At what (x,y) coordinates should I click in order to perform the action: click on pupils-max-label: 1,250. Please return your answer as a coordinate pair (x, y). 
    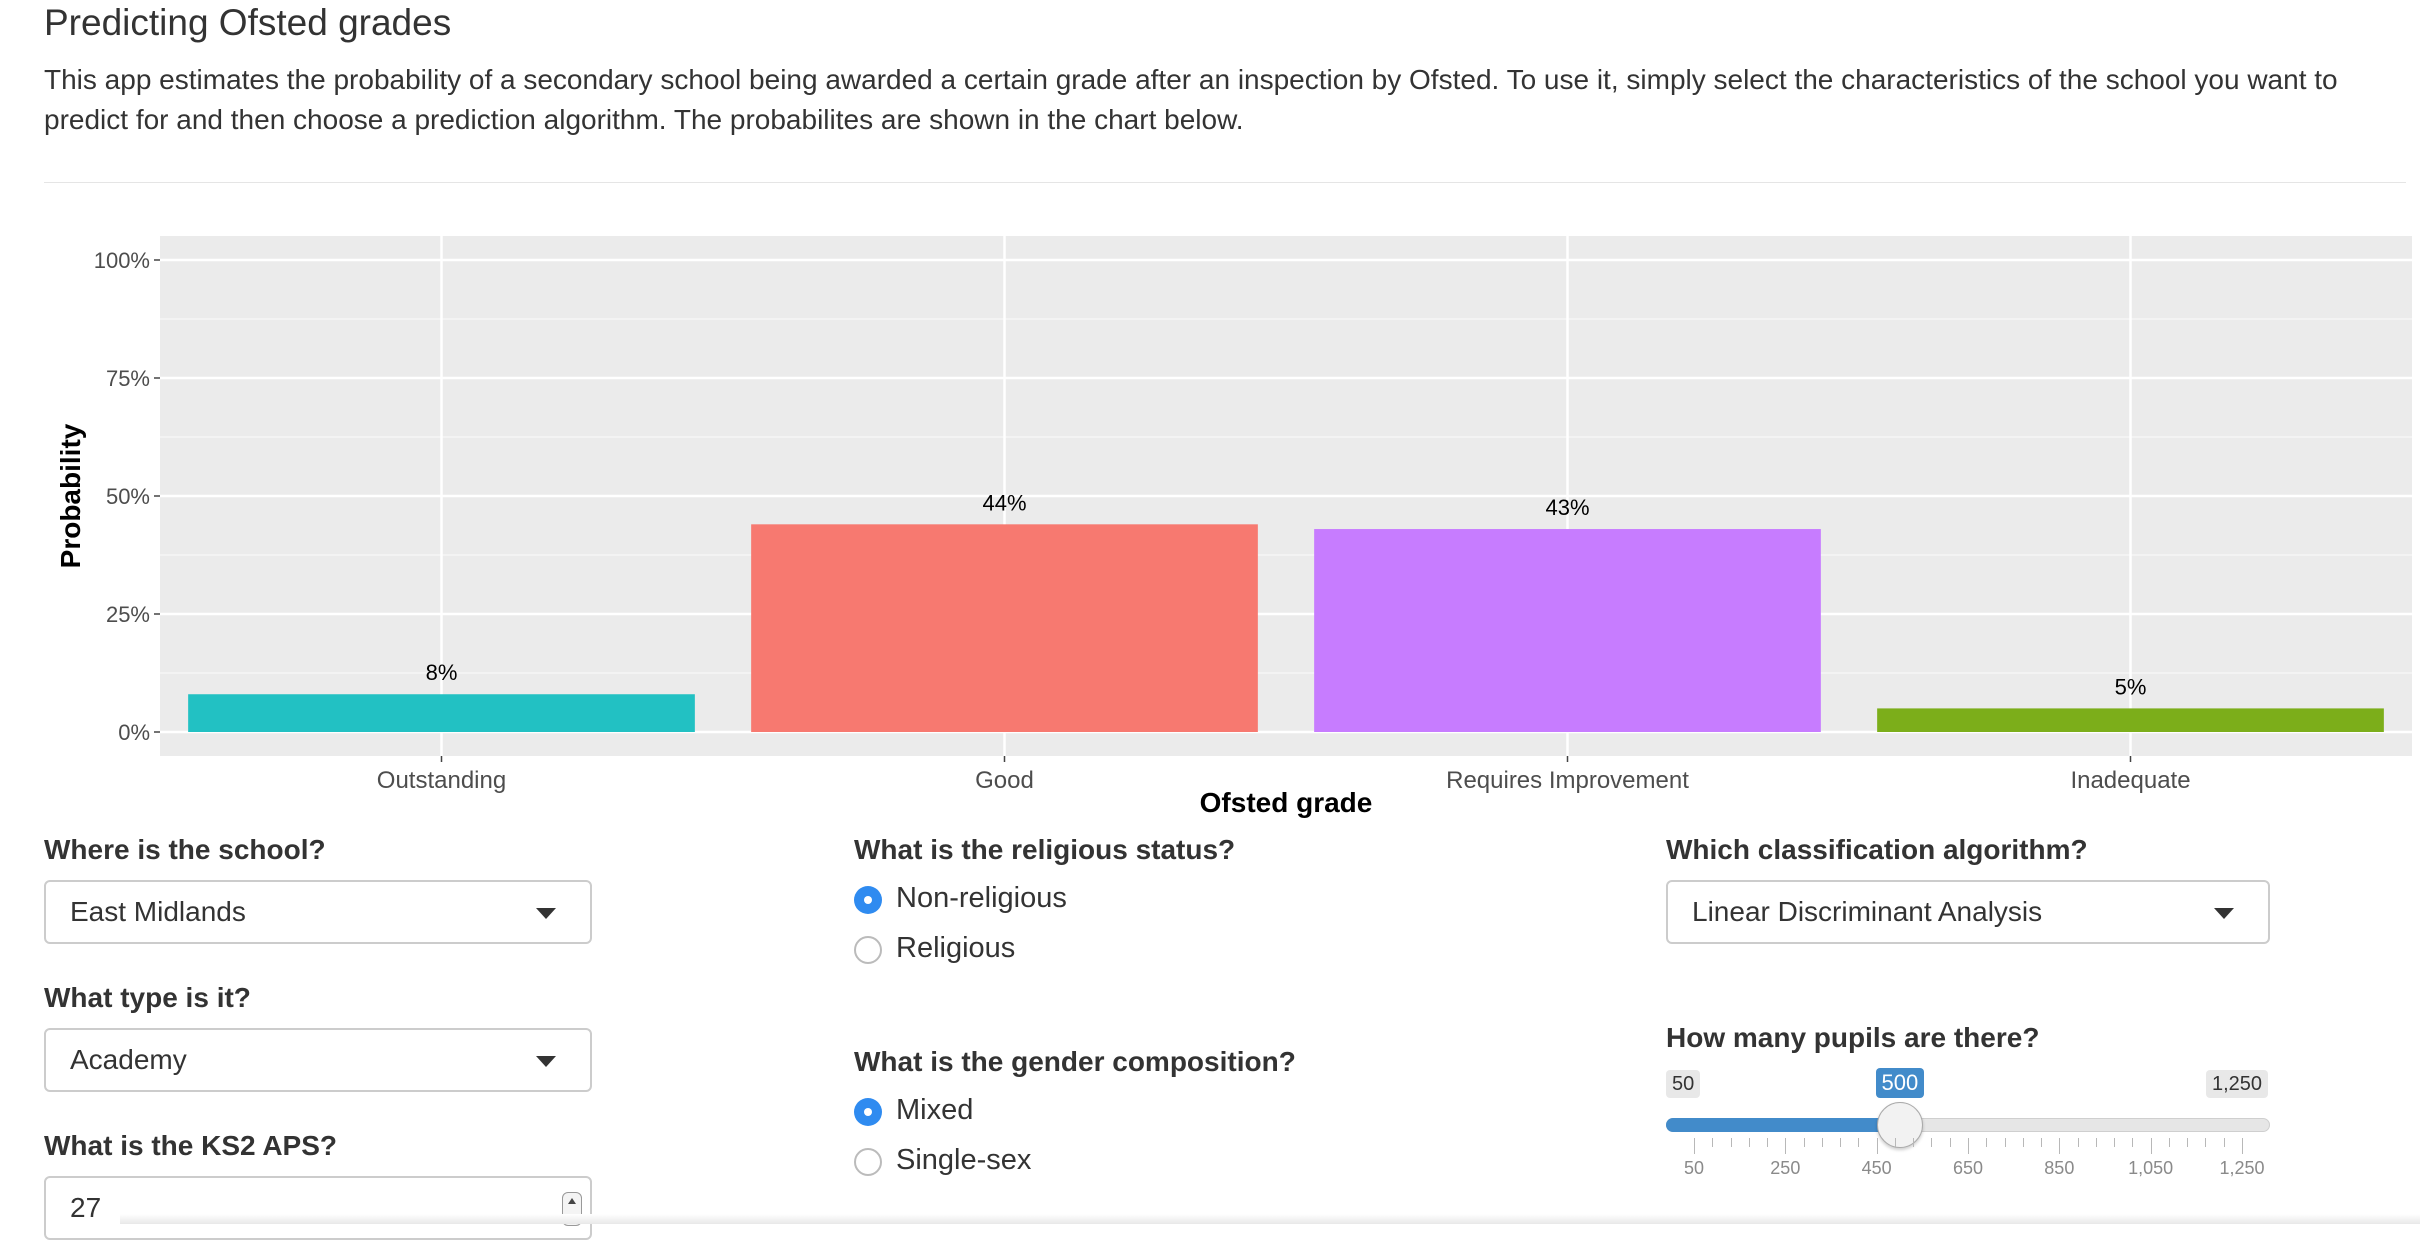
    Looking at the image, I should click on (2237, 1084).